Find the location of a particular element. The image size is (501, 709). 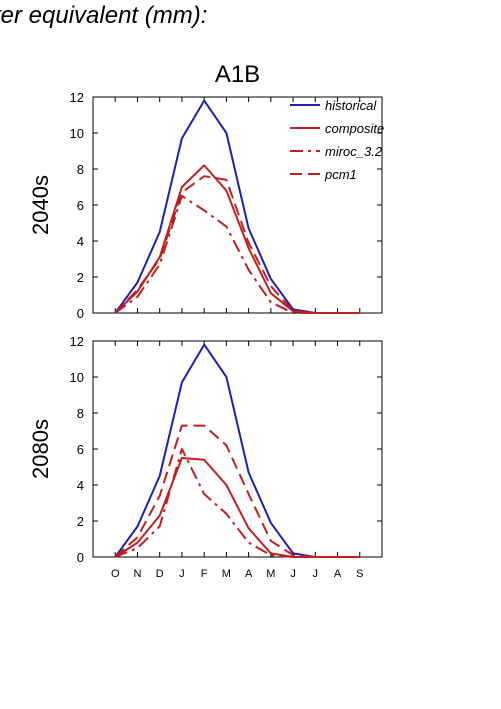

scenario-title: A1B is located at coordinates (237, 74).